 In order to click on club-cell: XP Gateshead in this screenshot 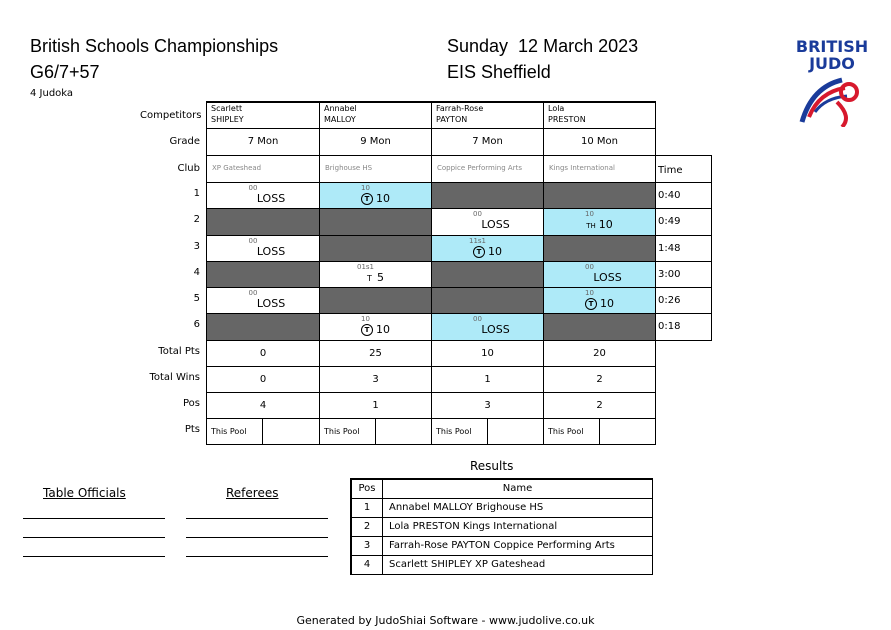, I will do `click(263, 169)`.